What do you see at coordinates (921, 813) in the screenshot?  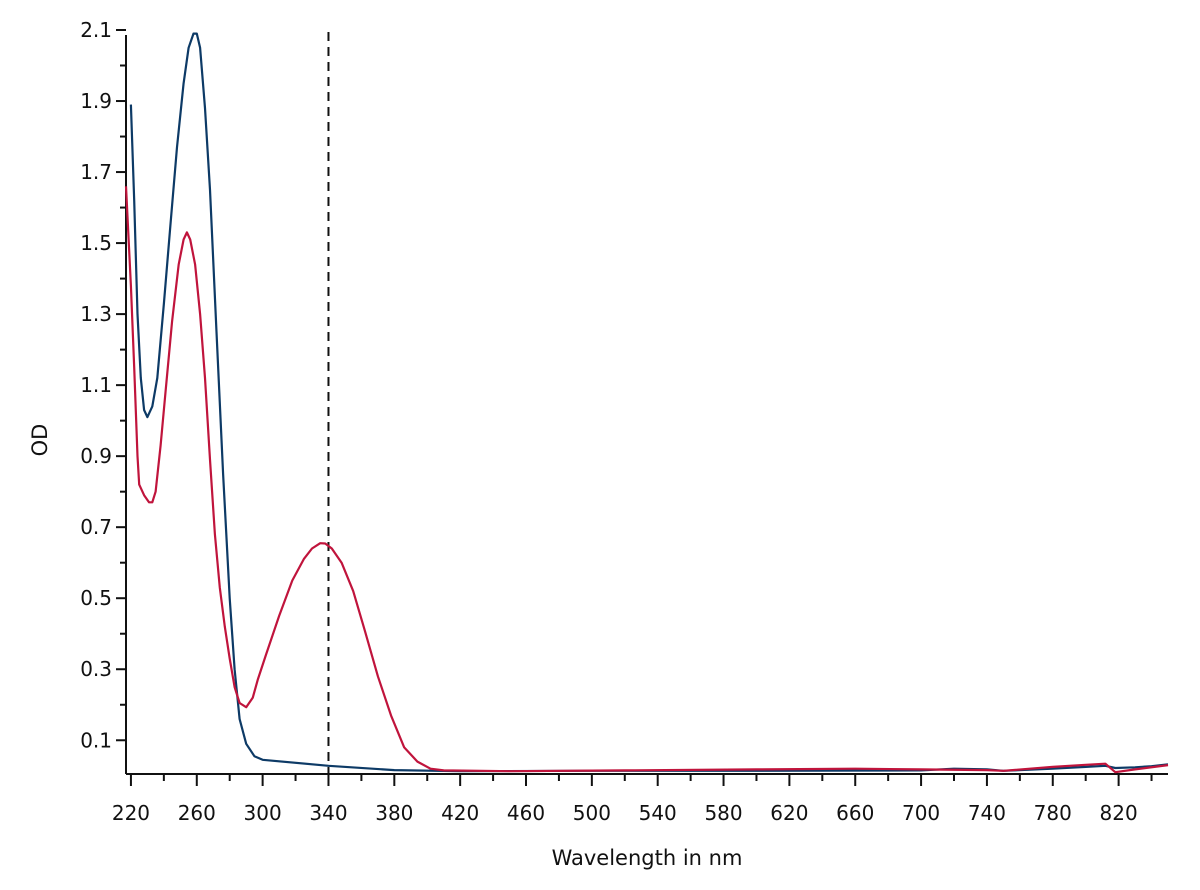 I see `x-tick-label: 700` at bounding box center [921, 813].